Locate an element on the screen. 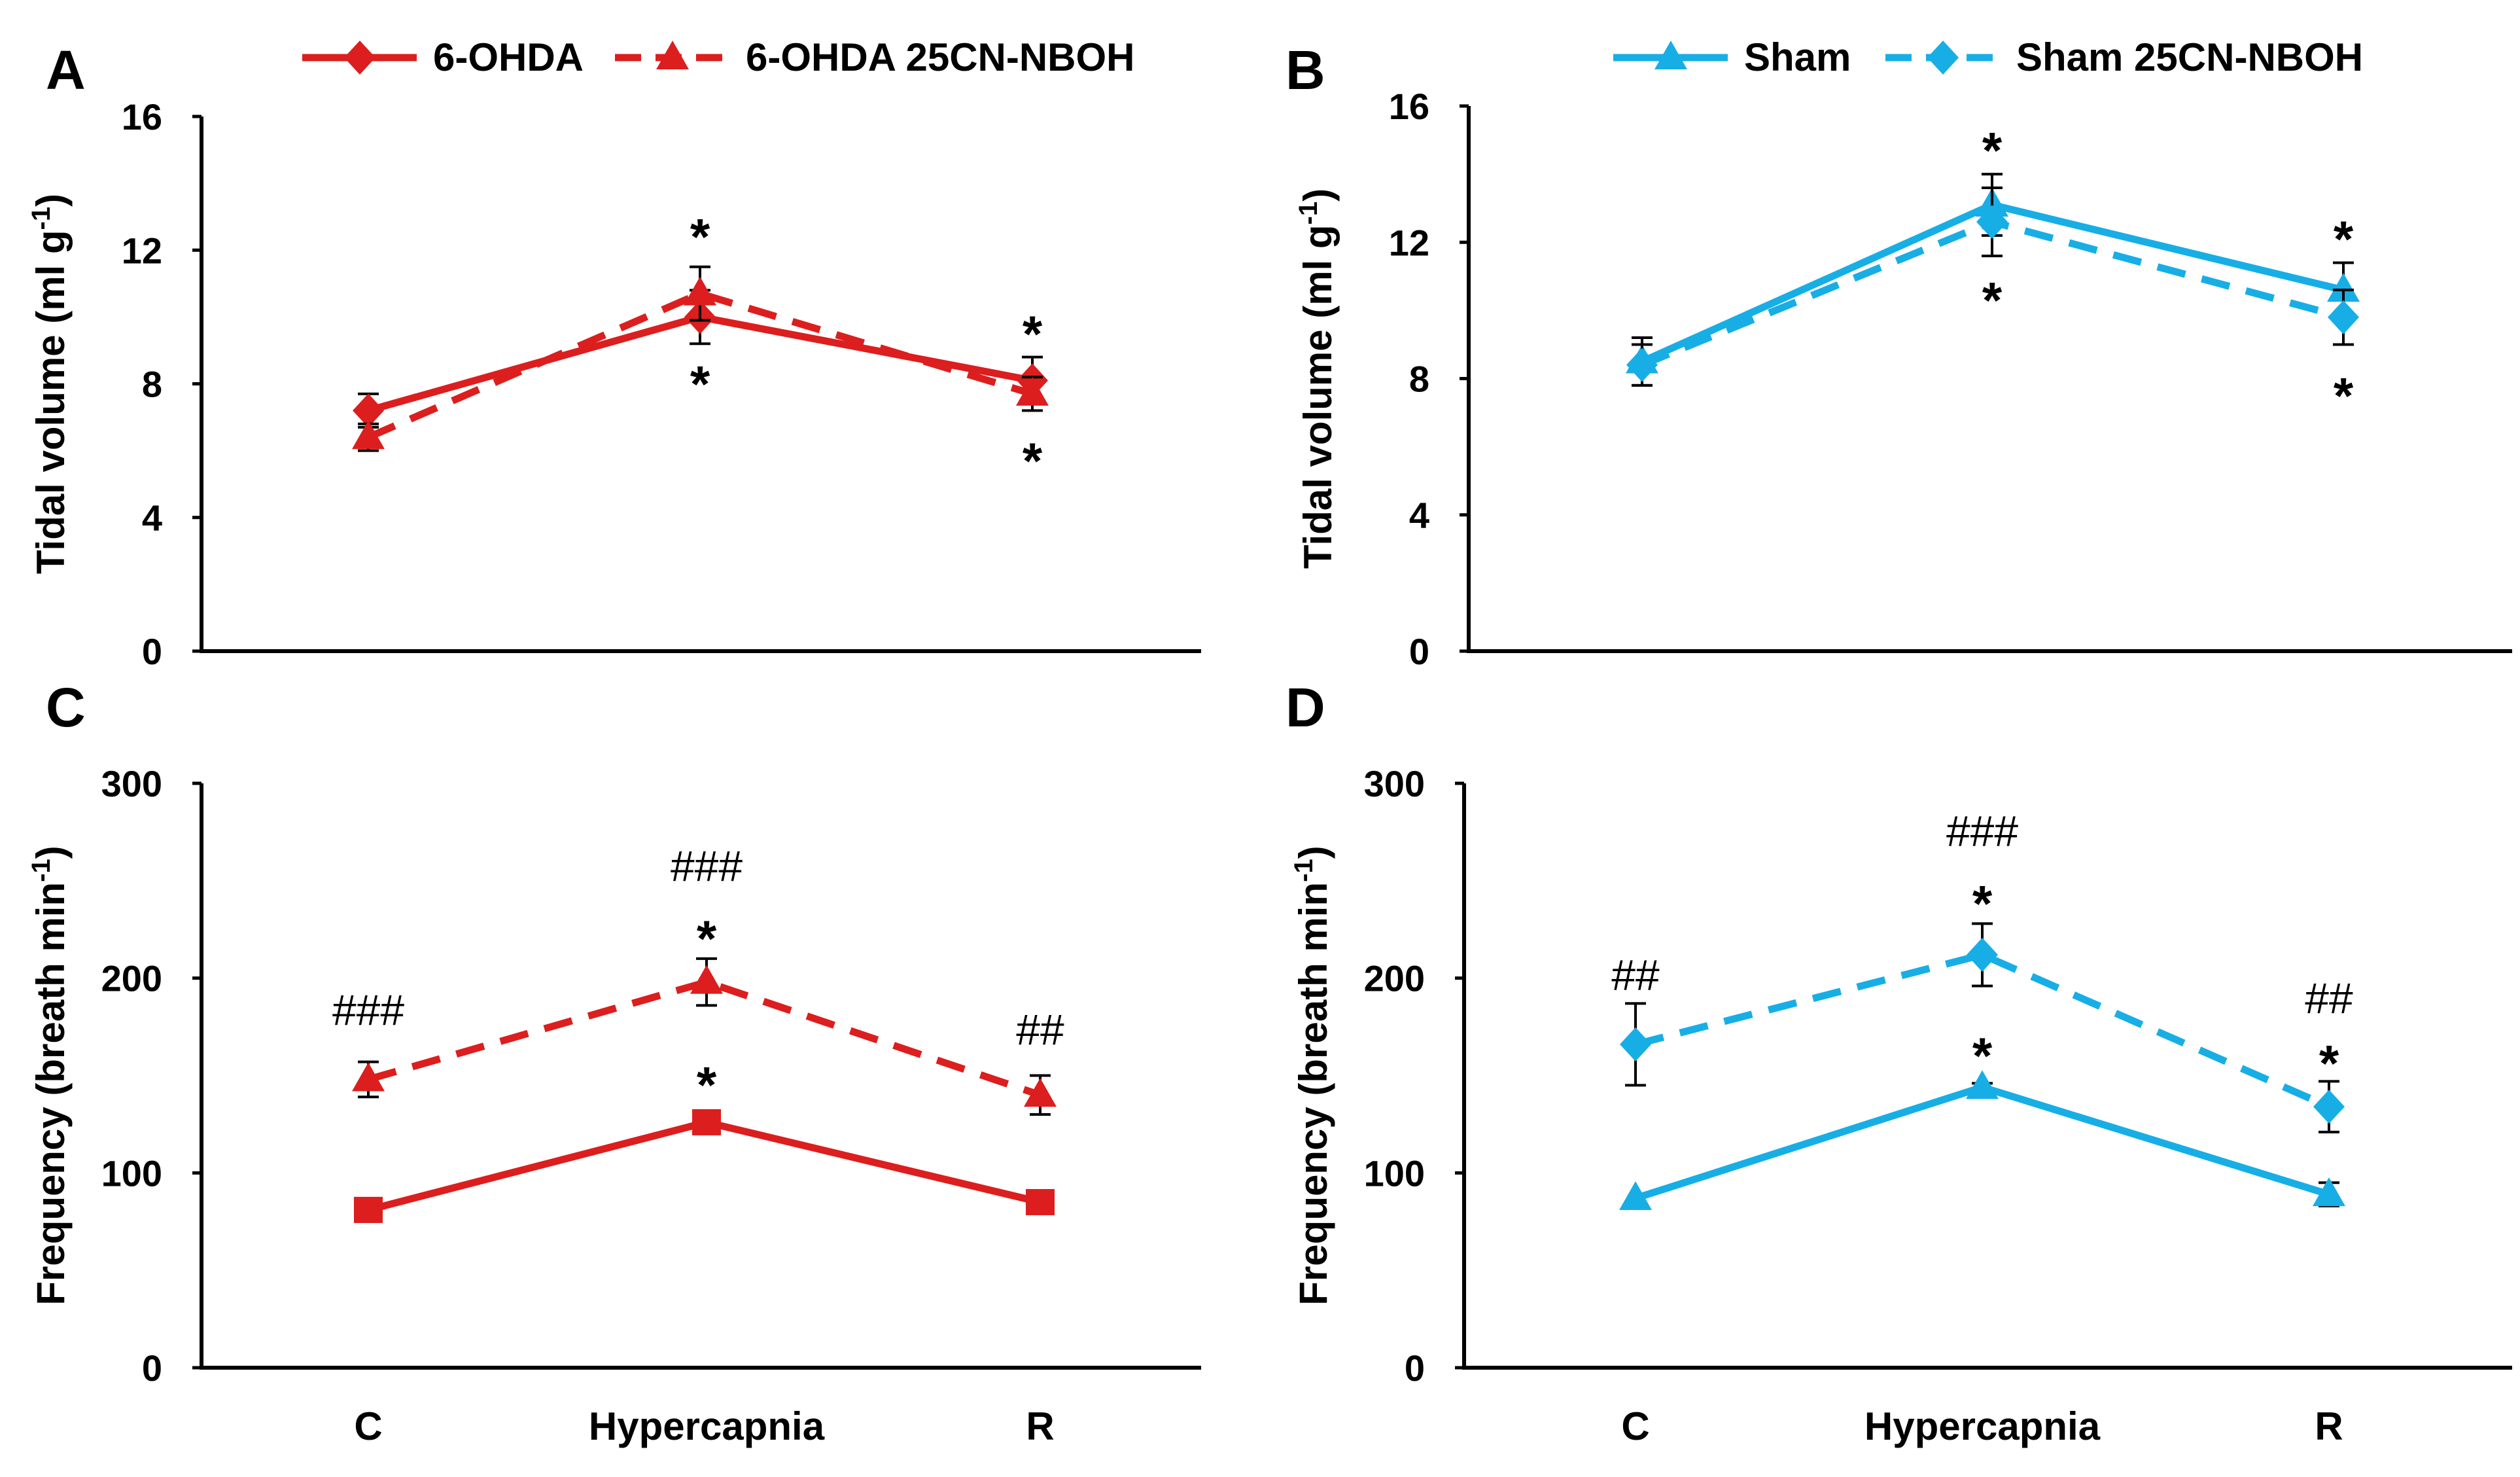 The image size is (2520, 1477). series-6-ohda is located at coordinates (704, 1166).